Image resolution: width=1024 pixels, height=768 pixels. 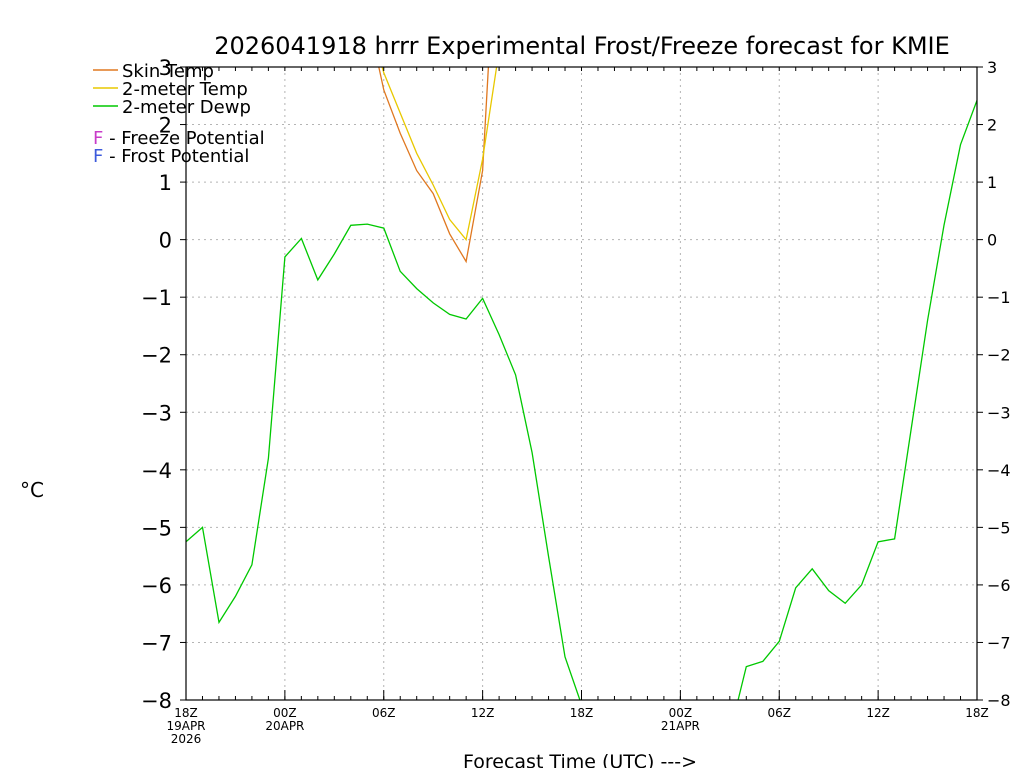 What do you see at coordinates (992, 125) in the screenshot?
I see `y-tick-label-right: 2` at bounding box center [992, 125].